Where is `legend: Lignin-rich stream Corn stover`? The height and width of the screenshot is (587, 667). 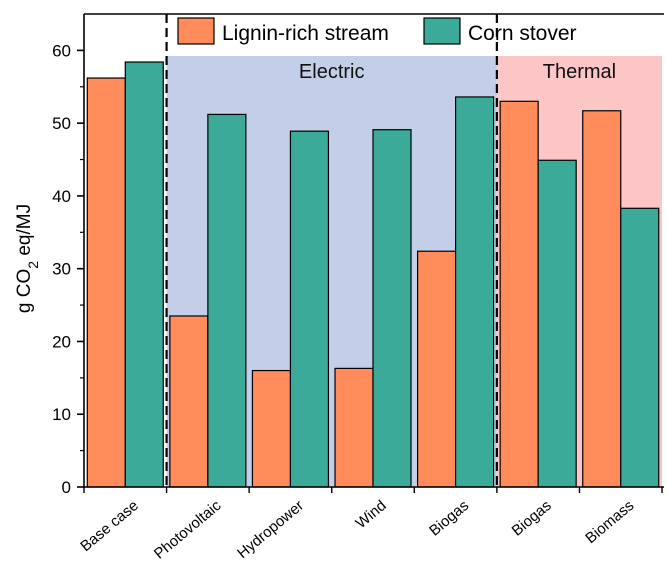 legend: Lignin-rich stream Corn stover is located at coordinates (377, 31).